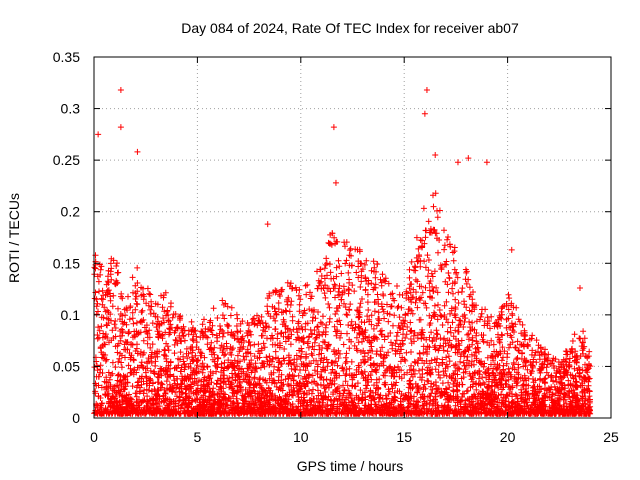 Image resolution: width=640 pixels, height=480 pixels. What do you see at coordinates (66, 263) in the screenshot?
I see `y-tick-label: 0.15` at bounding box center [66, 263].